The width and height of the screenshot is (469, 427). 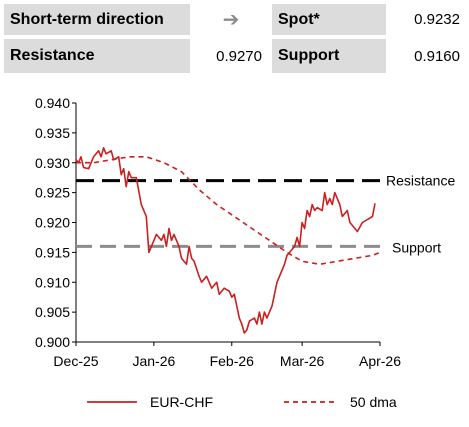 What do you see at coordinates (52, 133) in the screenshot?
I see `y-tick-label: 0.935` at bounding box center [52, 133].